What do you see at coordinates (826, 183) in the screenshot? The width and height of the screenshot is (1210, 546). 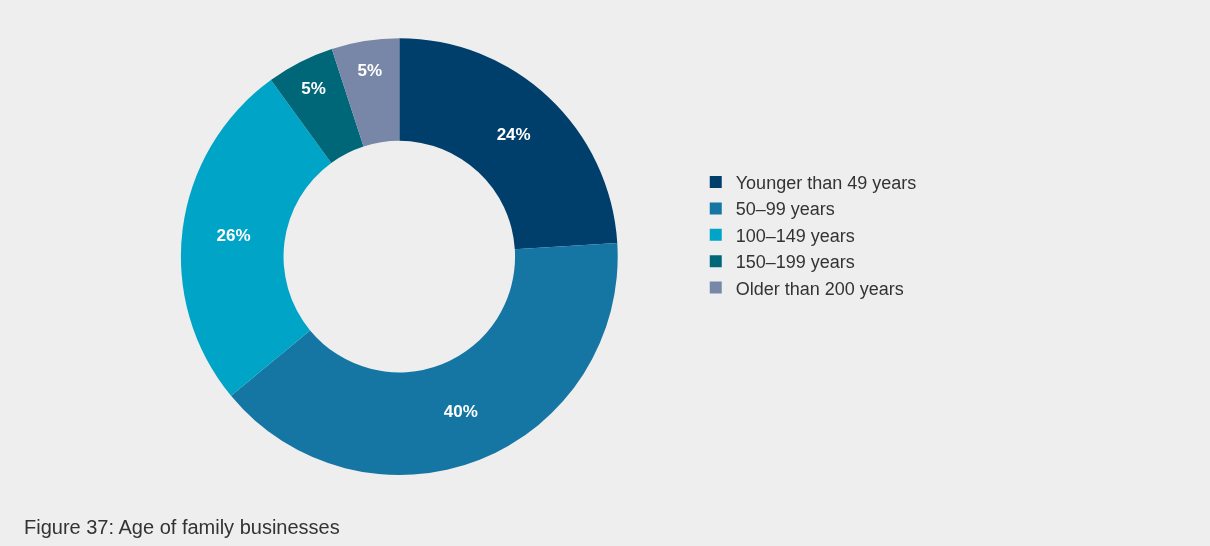 I see `legend-label: Younger than 49 years` at bounding box center [826, 183].